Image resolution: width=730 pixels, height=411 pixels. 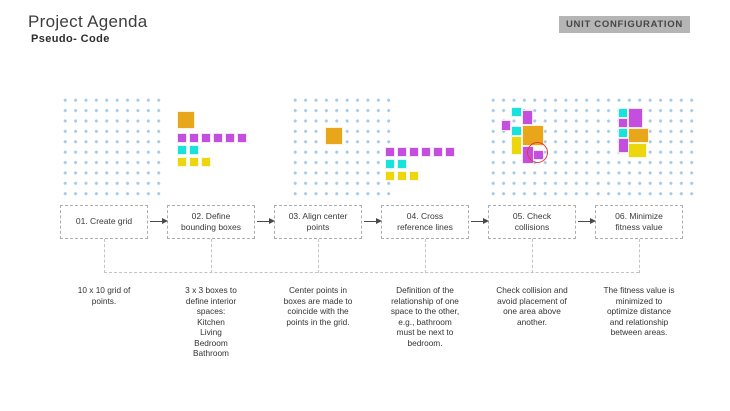 I want to click on flow-step-label-4: 04. Cross reference lines, so click(x=425, y=221).